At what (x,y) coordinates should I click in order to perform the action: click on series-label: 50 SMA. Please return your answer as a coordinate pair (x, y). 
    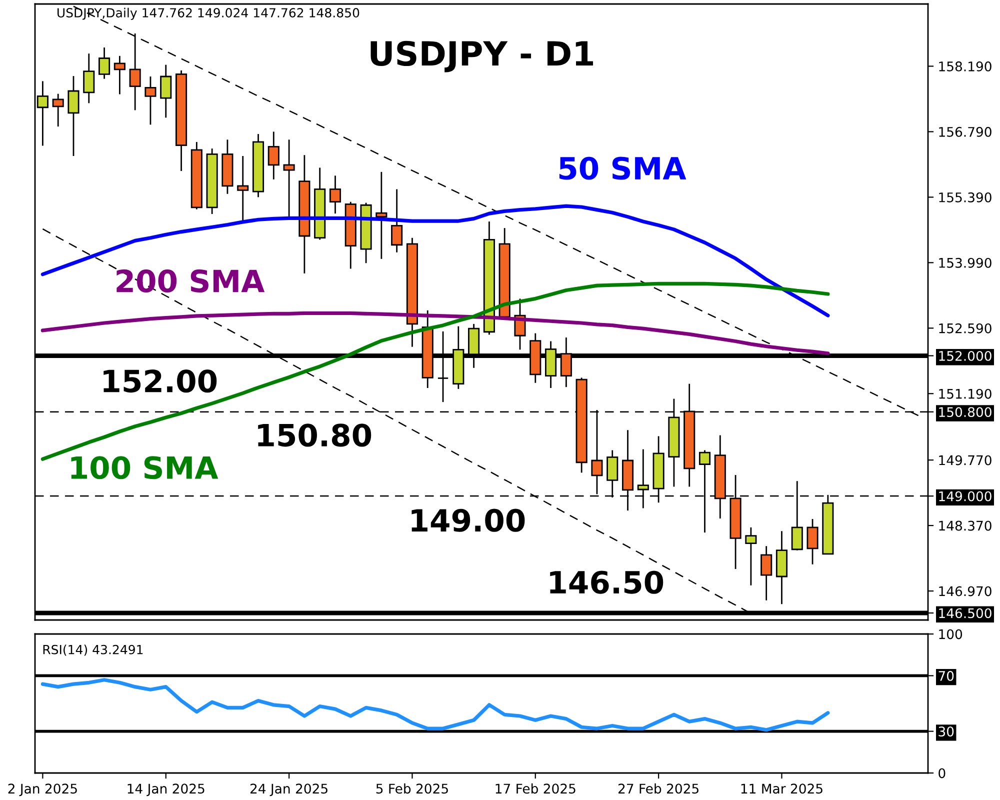
    Looking at the image, I should click on (622, 168).